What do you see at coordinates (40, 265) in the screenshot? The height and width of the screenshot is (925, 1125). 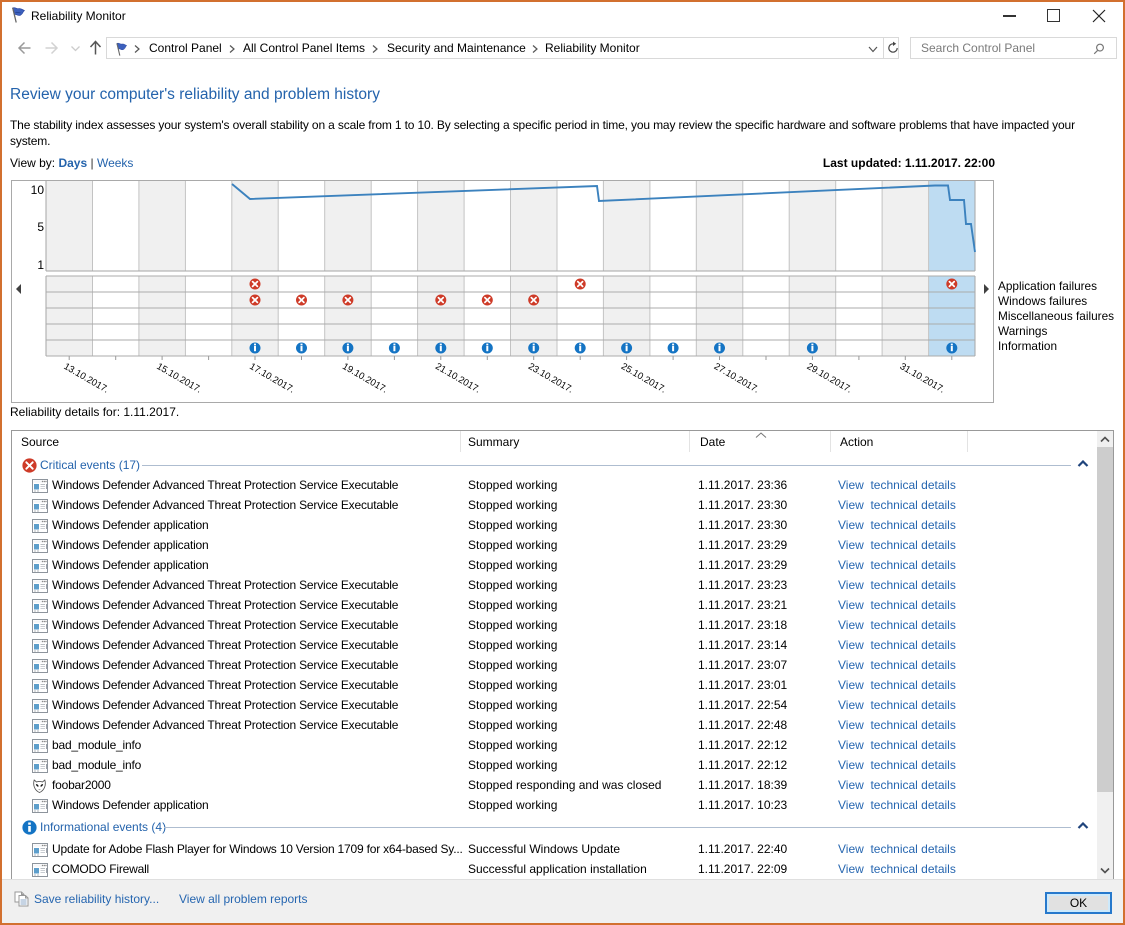 I see `svg-text: 1` at bounding box center [40, 265].